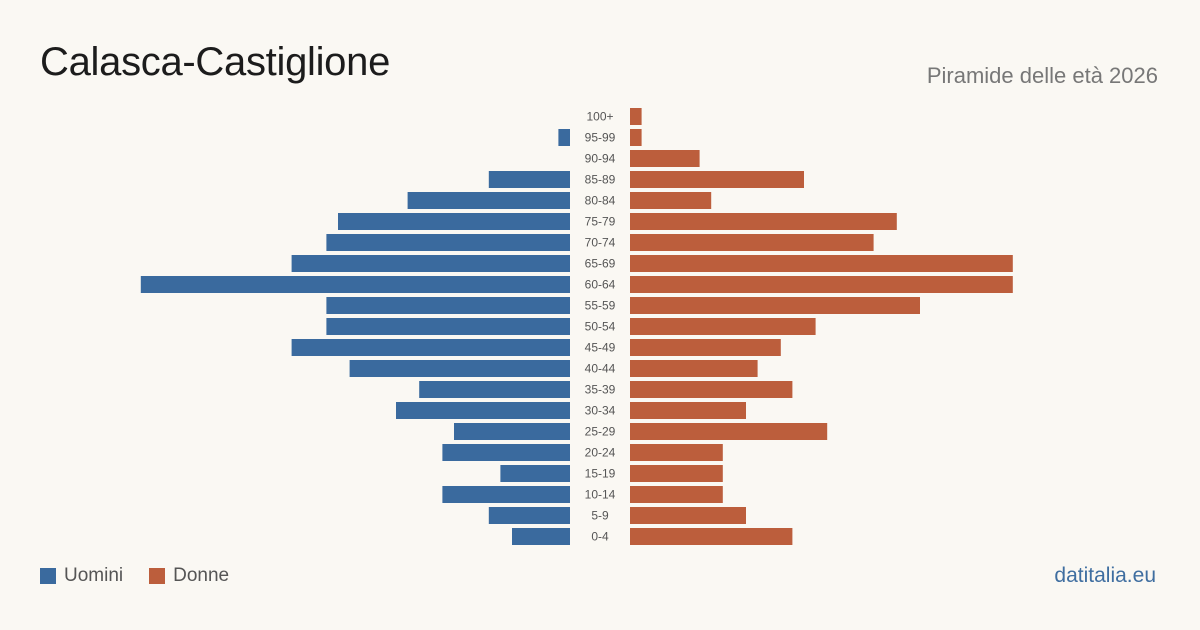 The width and height of the screenshot is (1200, 630). Describe the element at coordinates (600, 516) in the screenshot. I see `age-label-5-9: 5-9` at that location.